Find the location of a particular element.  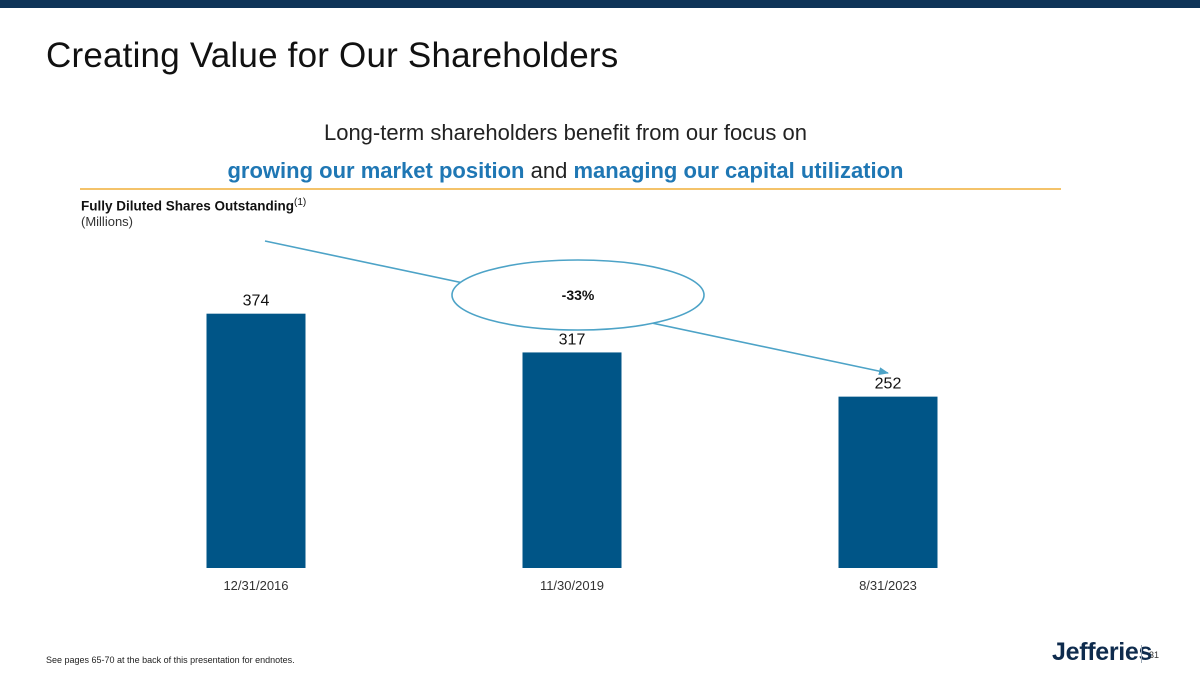

subtitle-and: and is located at coordinates (549, 170).